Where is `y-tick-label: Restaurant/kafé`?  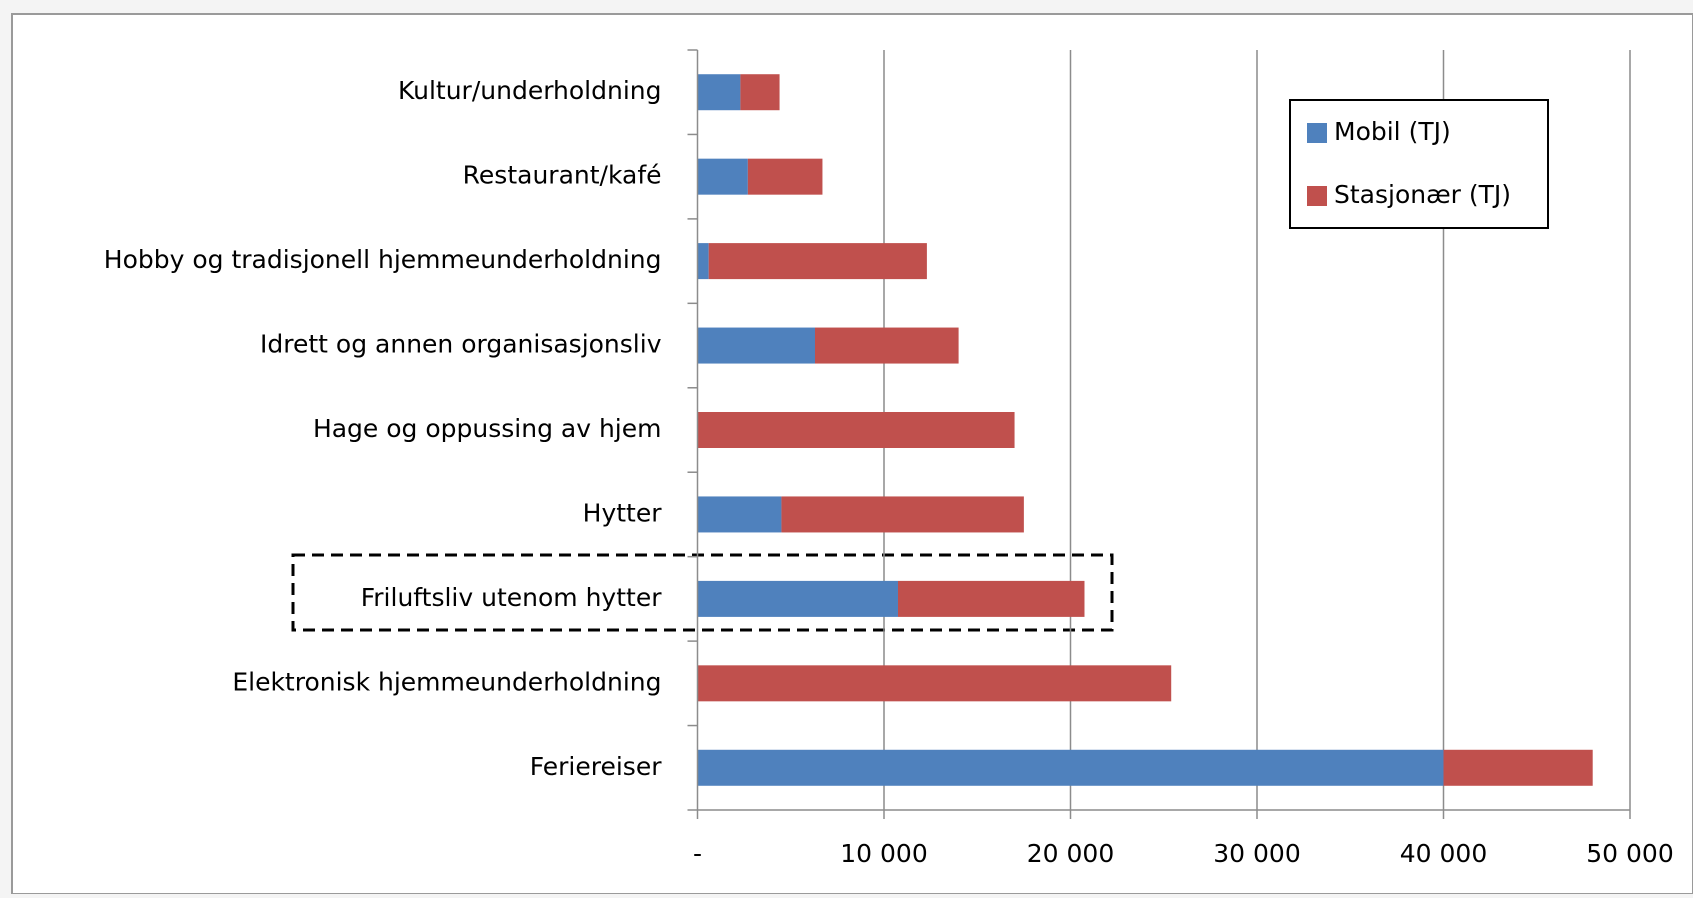 y-tick-label: Restaurant/kafé is located at coordinates (562, 175).